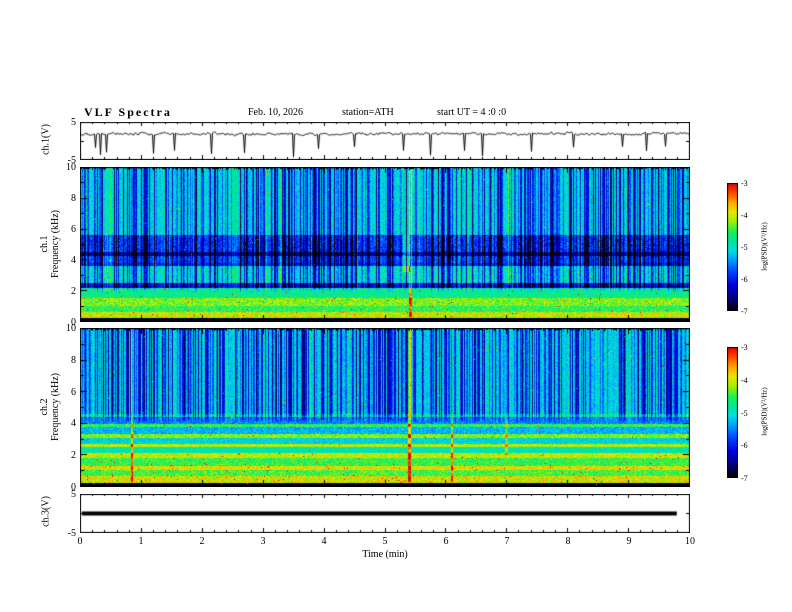 The image size is (792, 612). What do you see at coordinates (71, 160) in the screenshot?
I see `ch1-voltage-tick-label: -5` at bounding box center [71, 160].